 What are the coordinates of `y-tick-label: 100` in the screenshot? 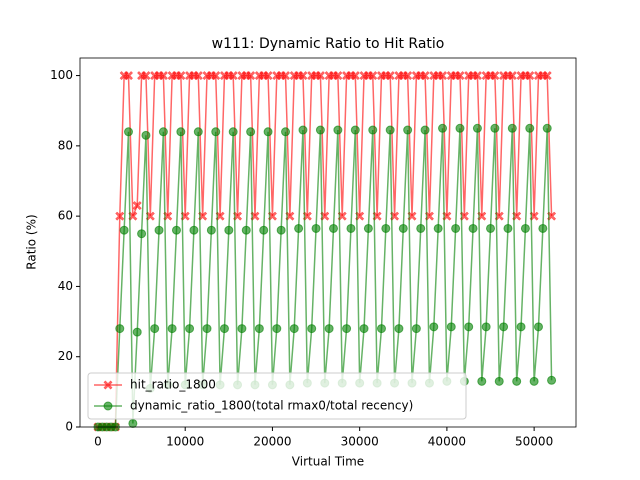 It's located at (61, 75).